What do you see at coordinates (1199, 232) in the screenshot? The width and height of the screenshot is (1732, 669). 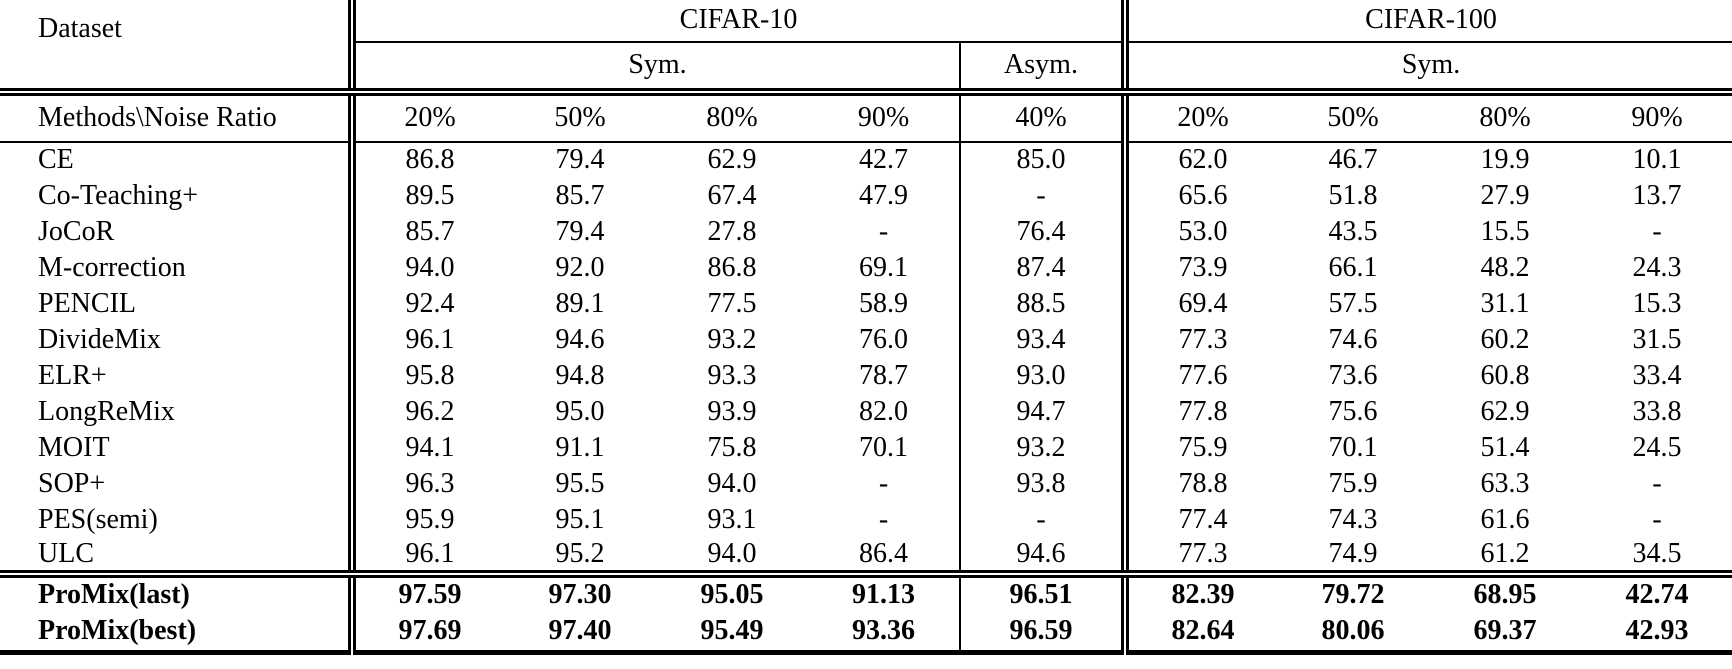 I see `value-cell: 53.0` at bounding box center [1199, 232].